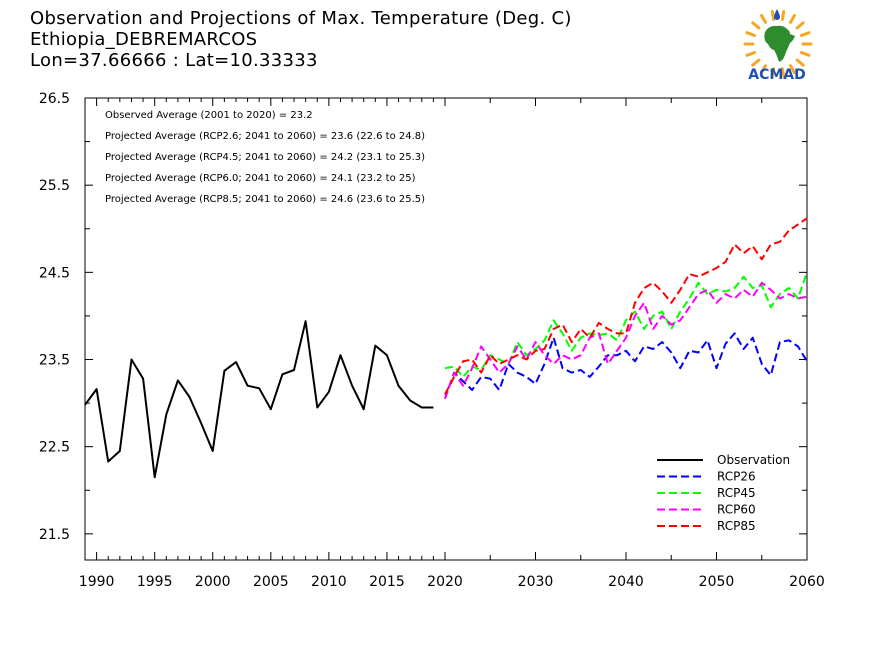  I want to click on legend-label: RCP85, so click(736, 526).